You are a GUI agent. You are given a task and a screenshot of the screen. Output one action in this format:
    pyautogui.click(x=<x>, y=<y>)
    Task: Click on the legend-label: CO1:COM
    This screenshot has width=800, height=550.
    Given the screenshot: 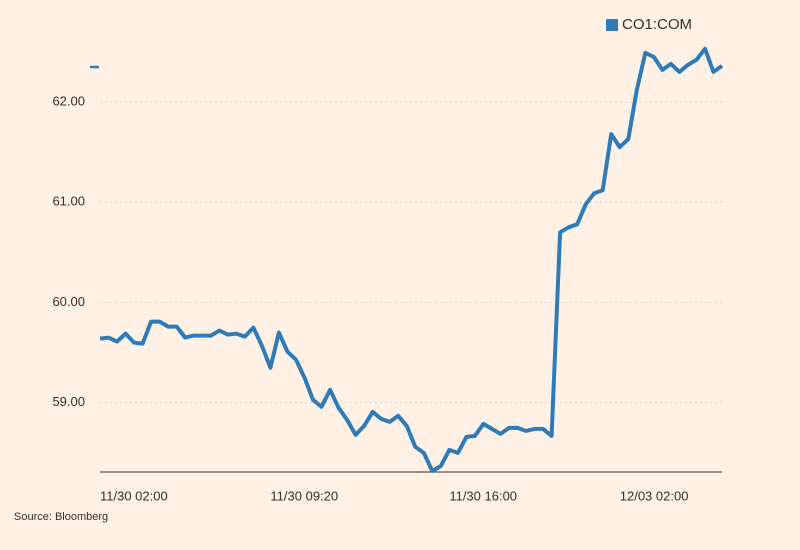 What is the action you would take?
    pyautogui.click(x=657, y=24)
    